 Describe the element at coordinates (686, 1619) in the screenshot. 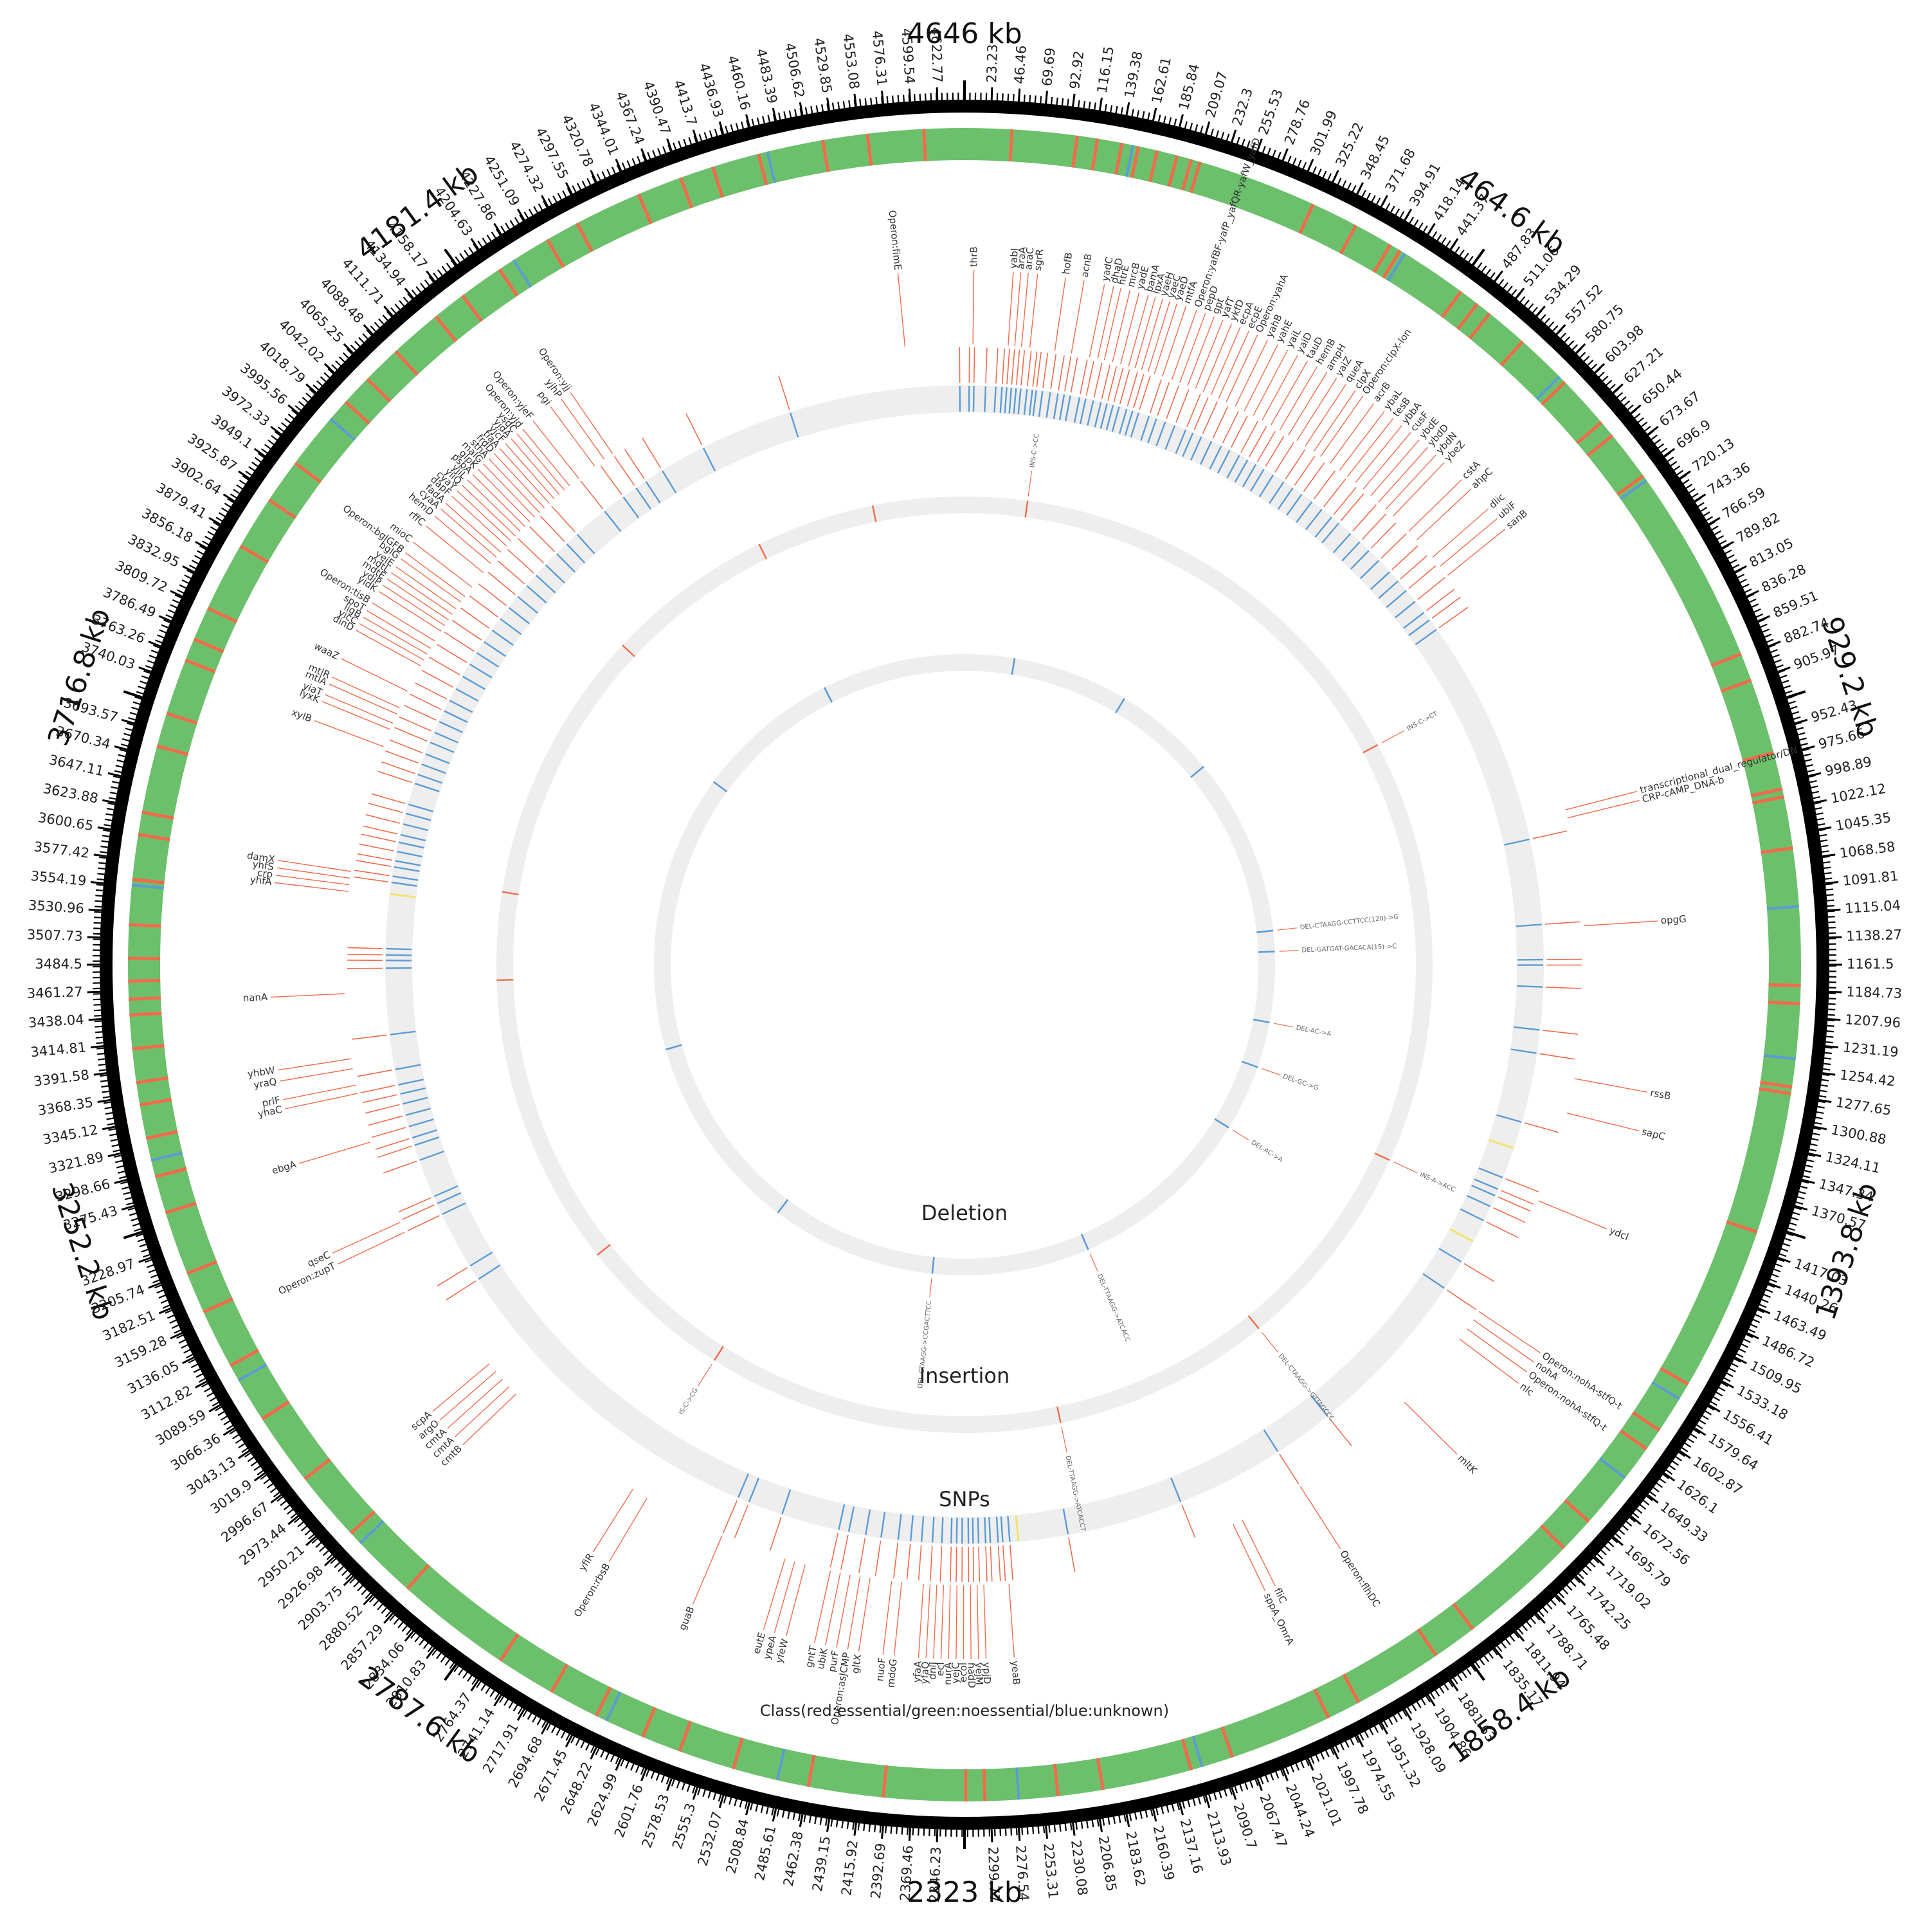

I see `gene-label: guaB` at that location.